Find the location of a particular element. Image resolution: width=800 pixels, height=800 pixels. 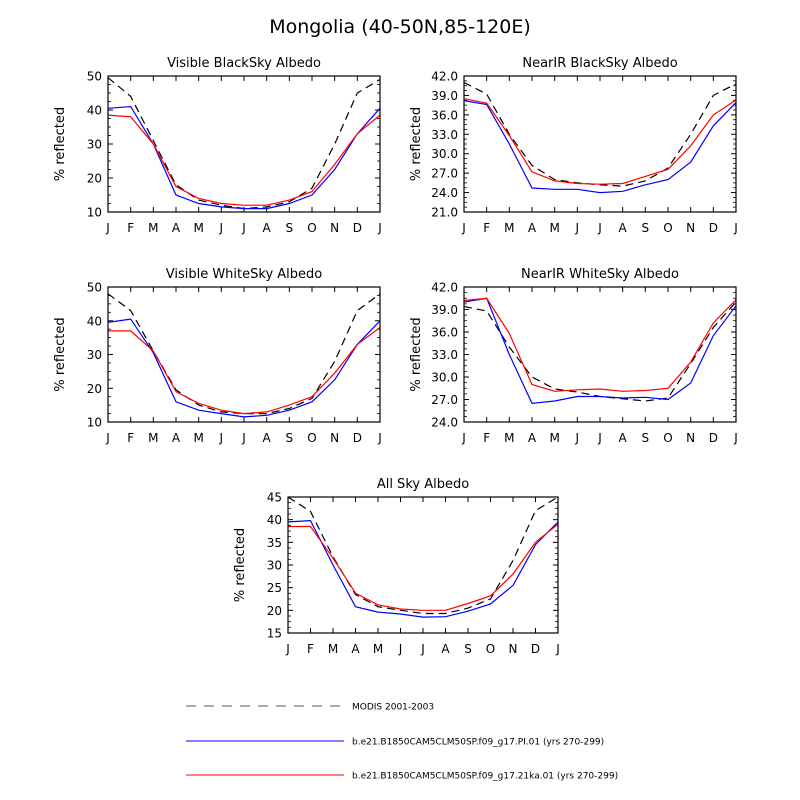

y-tick-label: 39.0 is located at coordinates (444, 96).